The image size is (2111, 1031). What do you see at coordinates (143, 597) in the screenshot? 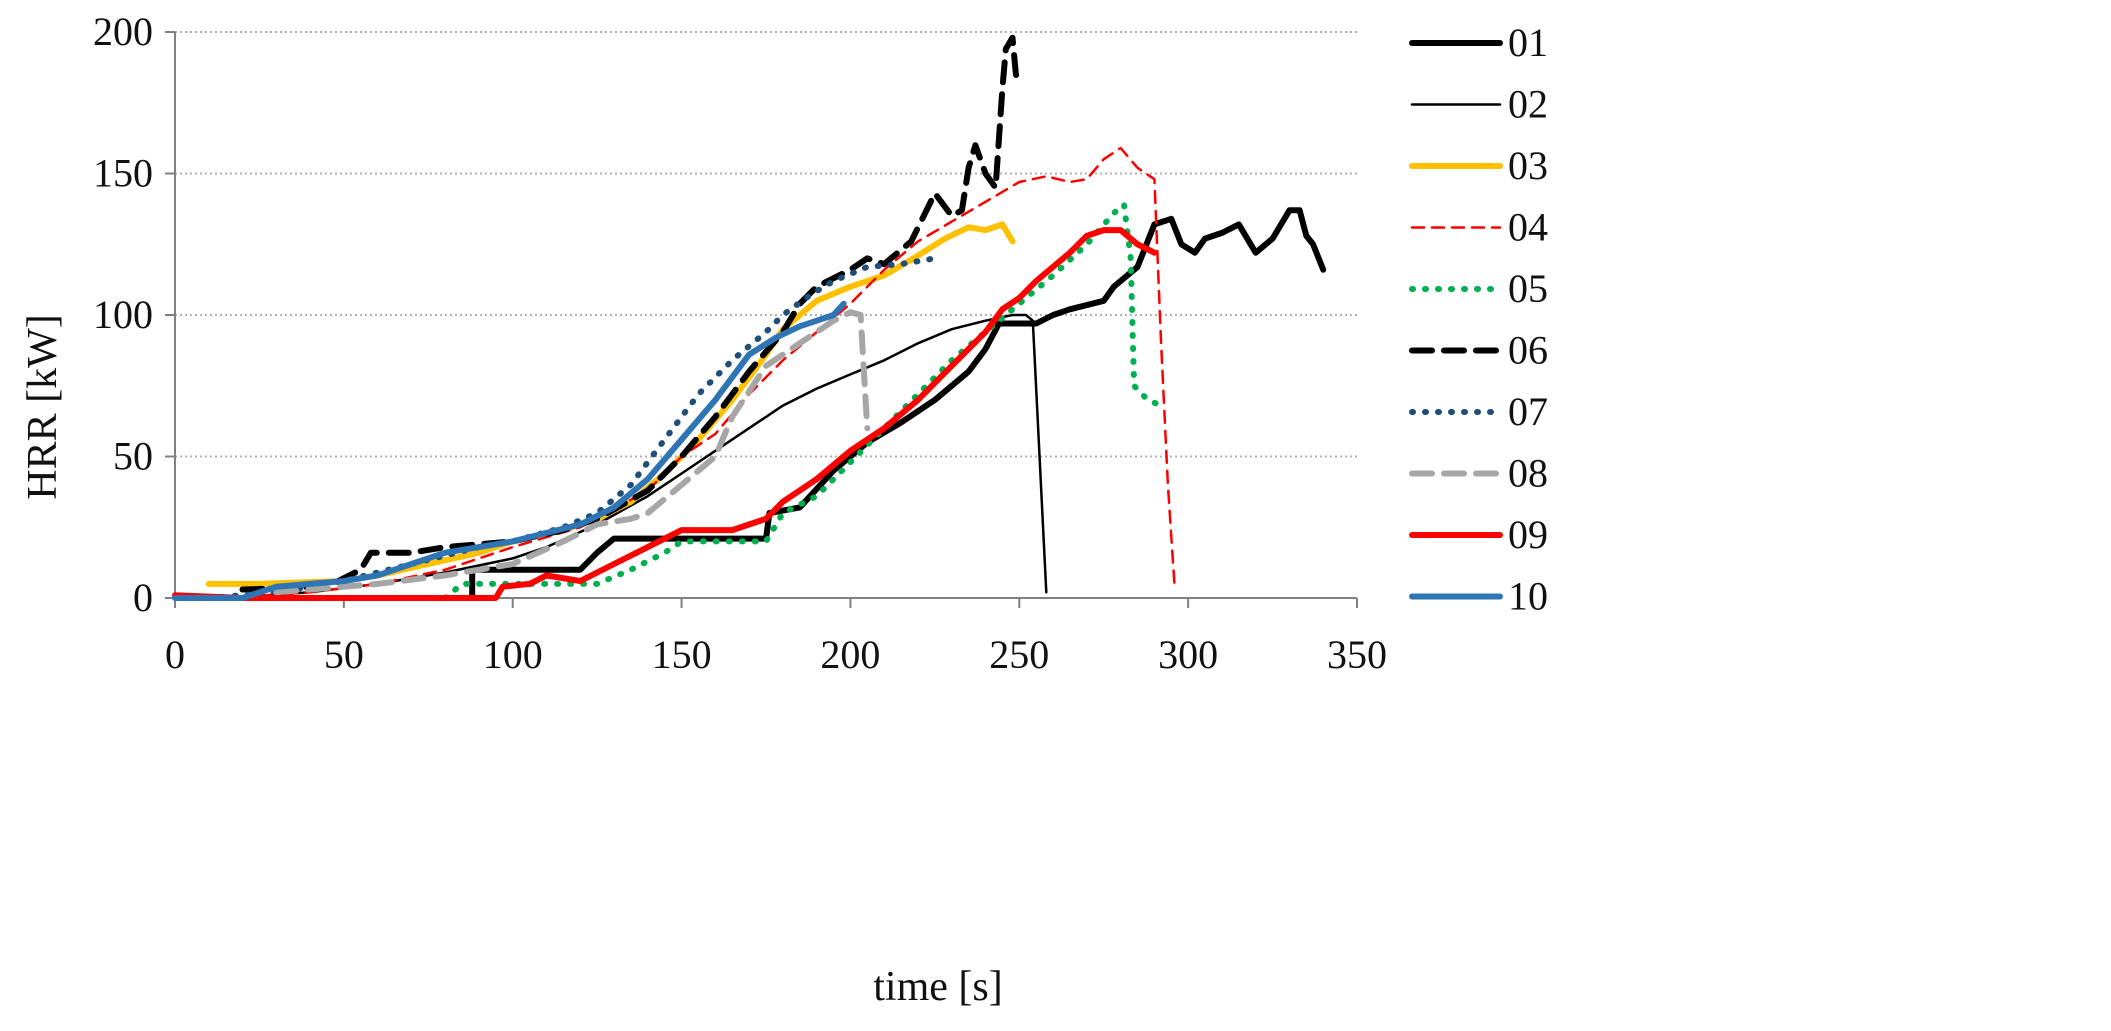
I see `y-tick-label-0: 0` at bounding box center [143, 597].